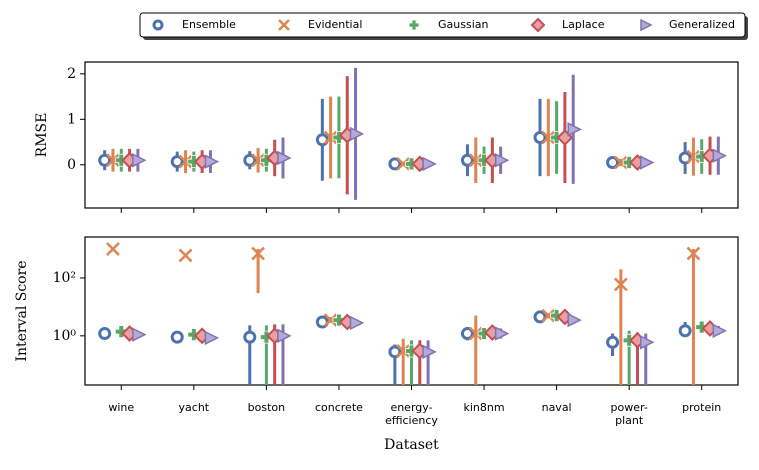 The image size is (759, 470). Describe the element at coordinates (42, 135) in the screenshot. I see `y-axis-label: RMSE` at that location.